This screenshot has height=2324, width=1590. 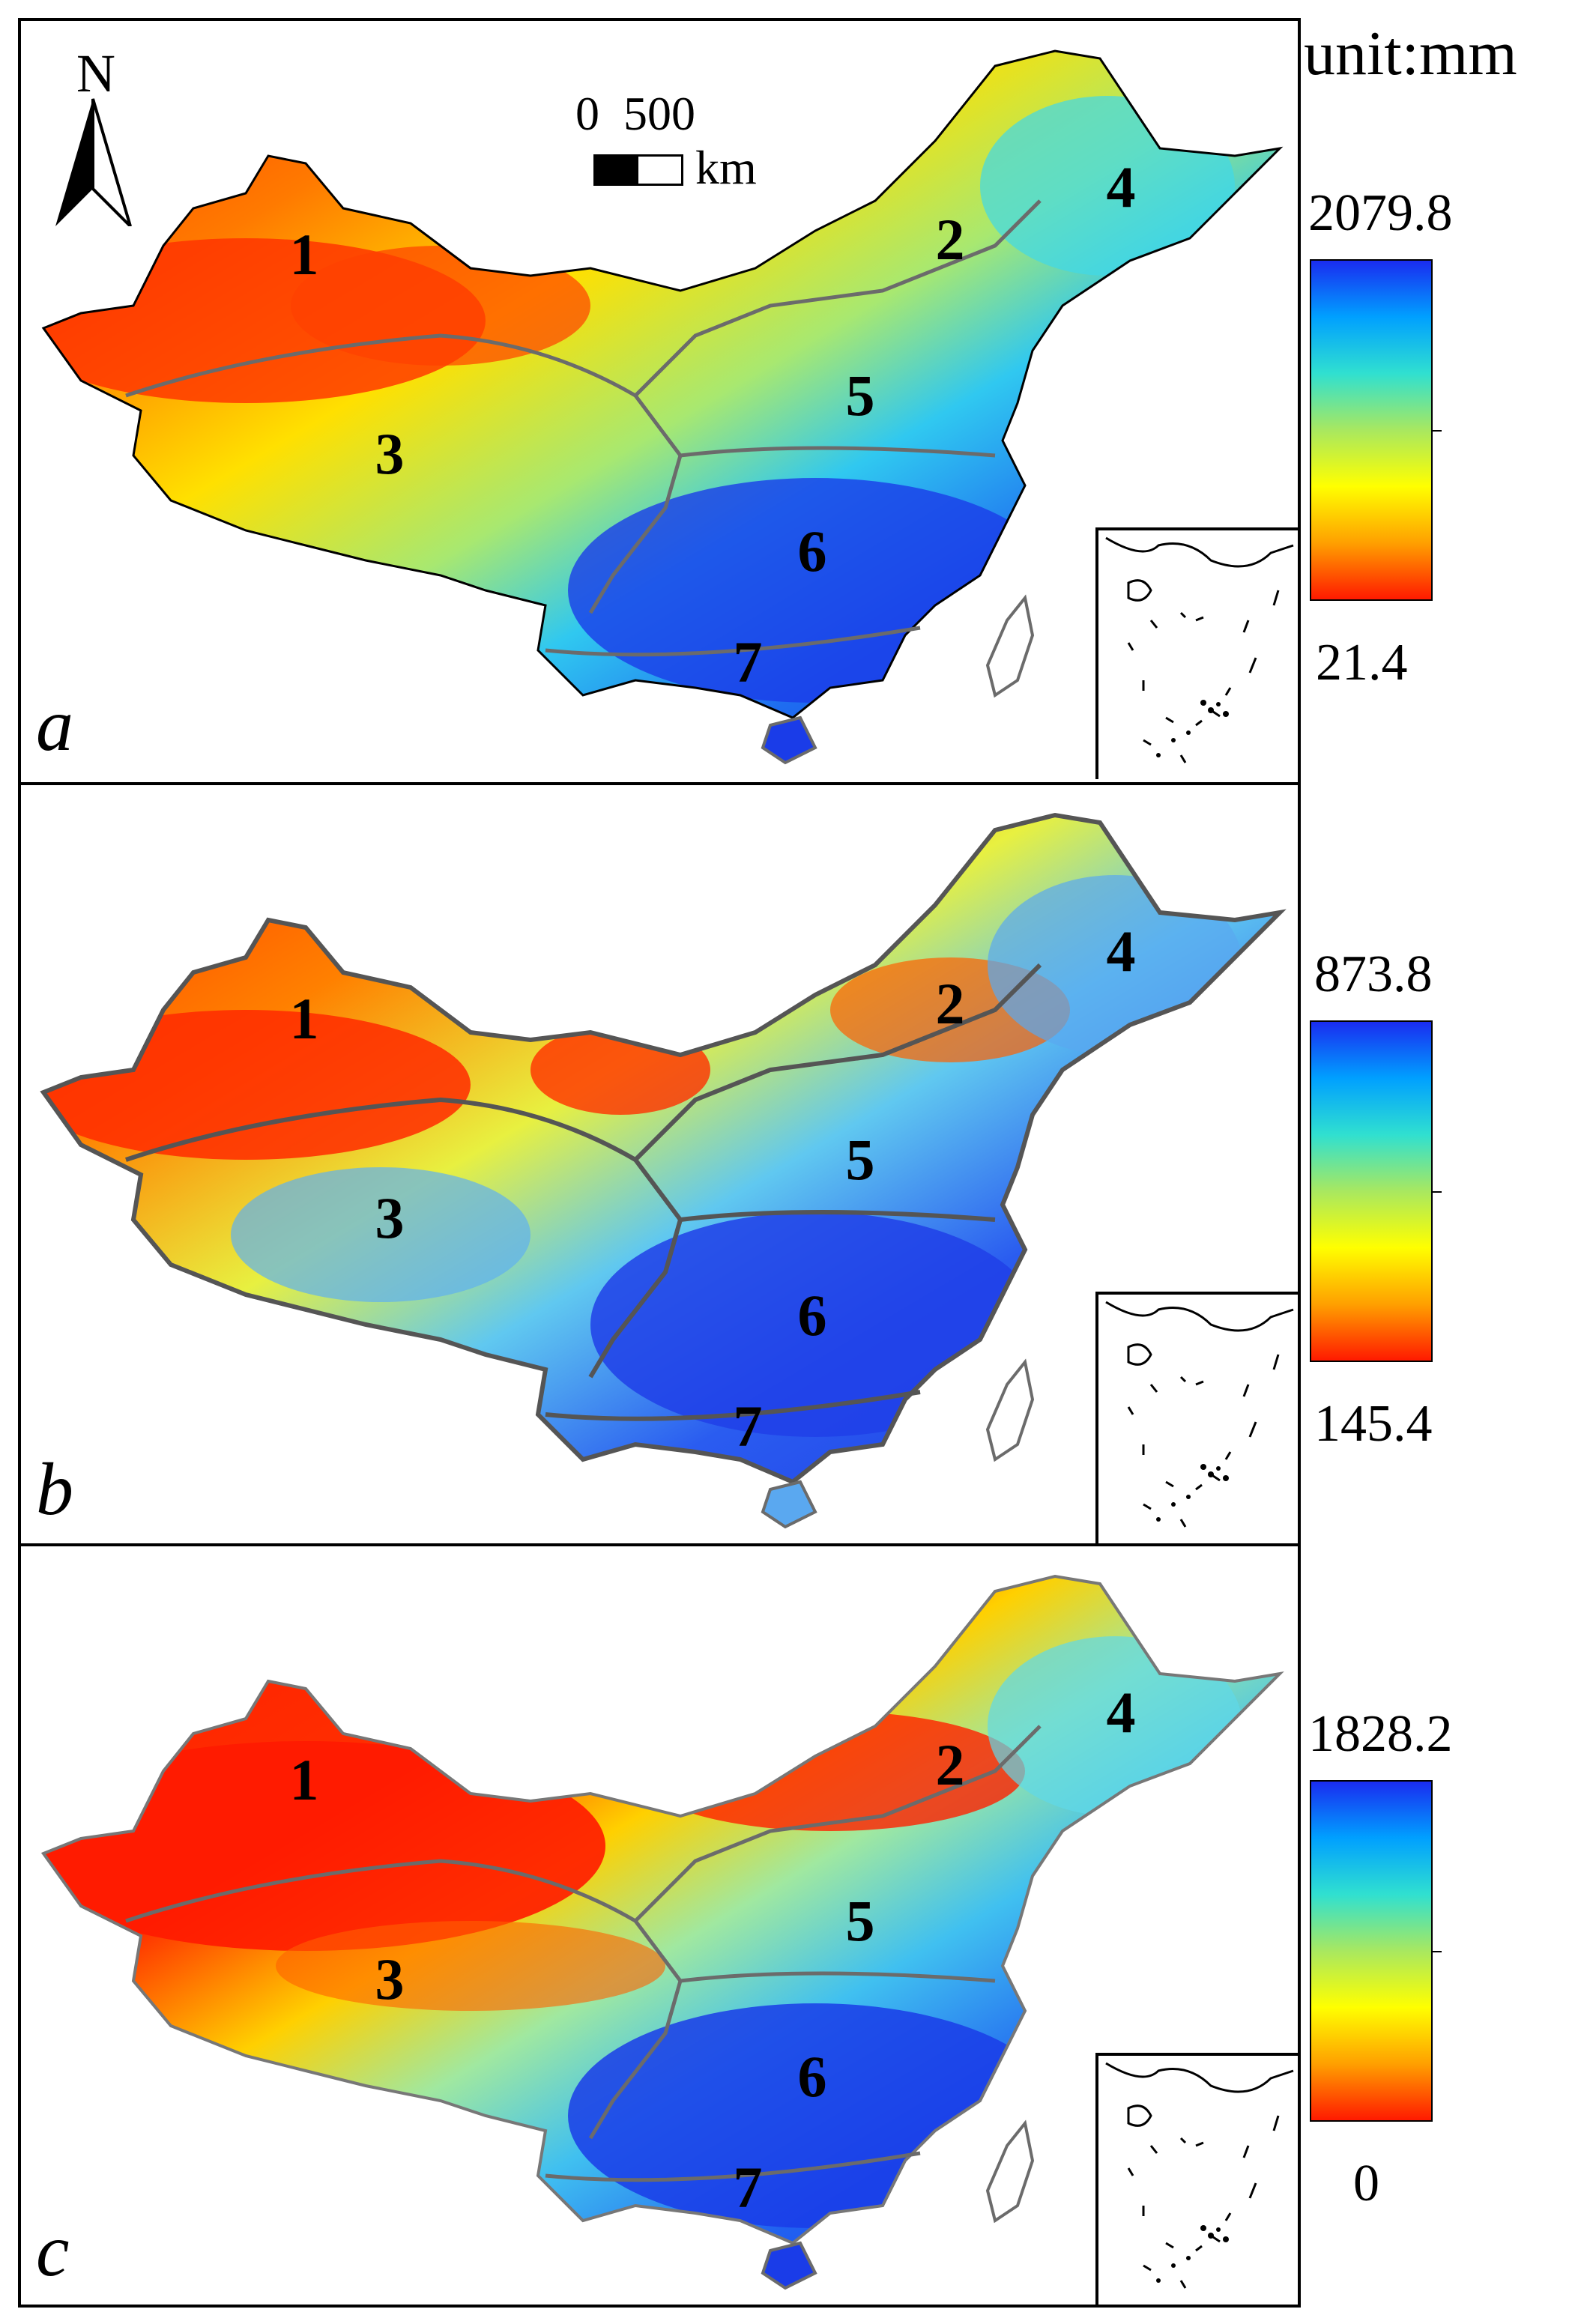 I want to click on panel-b-region-lines, so click(x=583, y=1192).